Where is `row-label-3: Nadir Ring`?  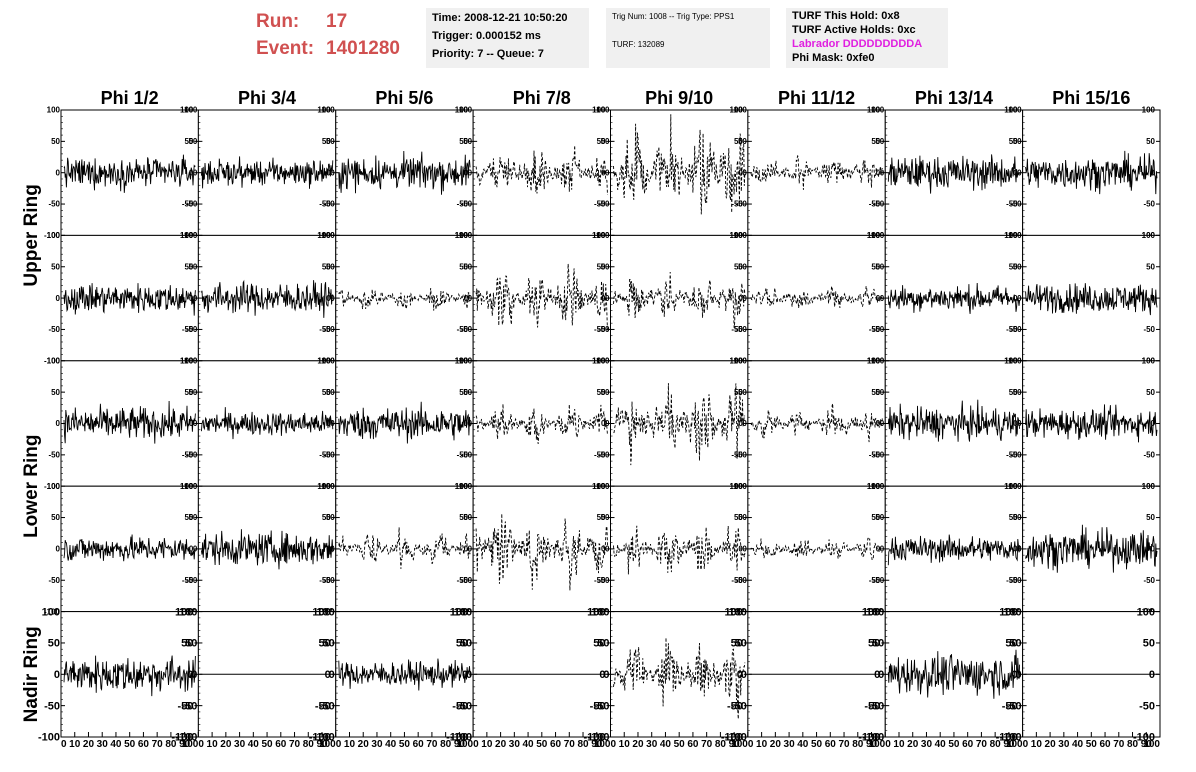 row-label-3: Nadir Ring is located at coordinates (31, 674).